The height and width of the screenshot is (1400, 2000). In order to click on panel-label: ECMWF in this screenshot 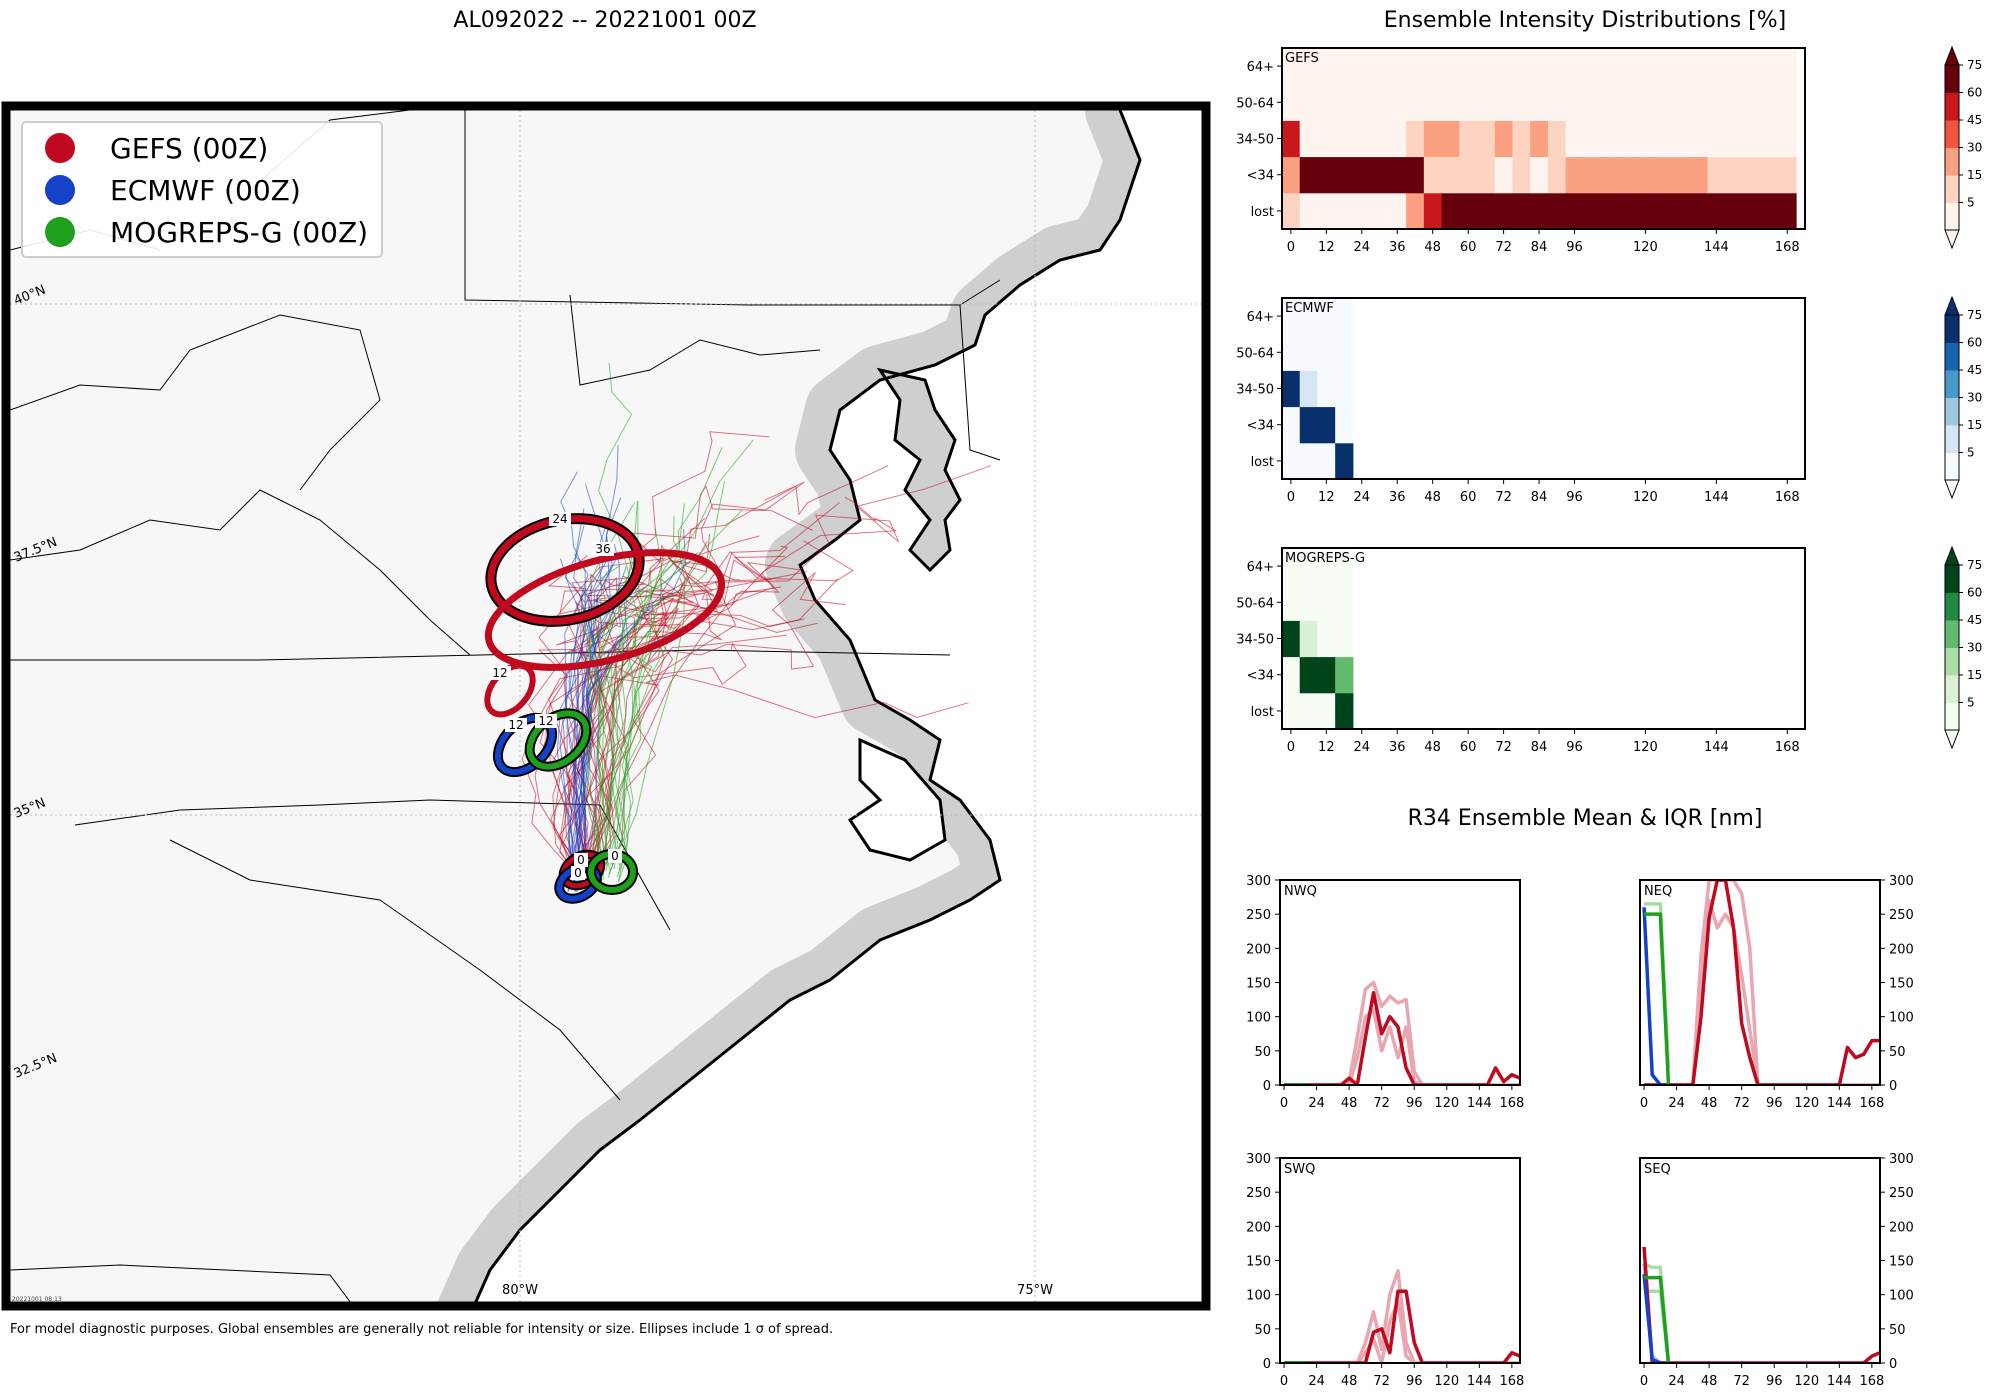, I will do `click(1309, 308)`.